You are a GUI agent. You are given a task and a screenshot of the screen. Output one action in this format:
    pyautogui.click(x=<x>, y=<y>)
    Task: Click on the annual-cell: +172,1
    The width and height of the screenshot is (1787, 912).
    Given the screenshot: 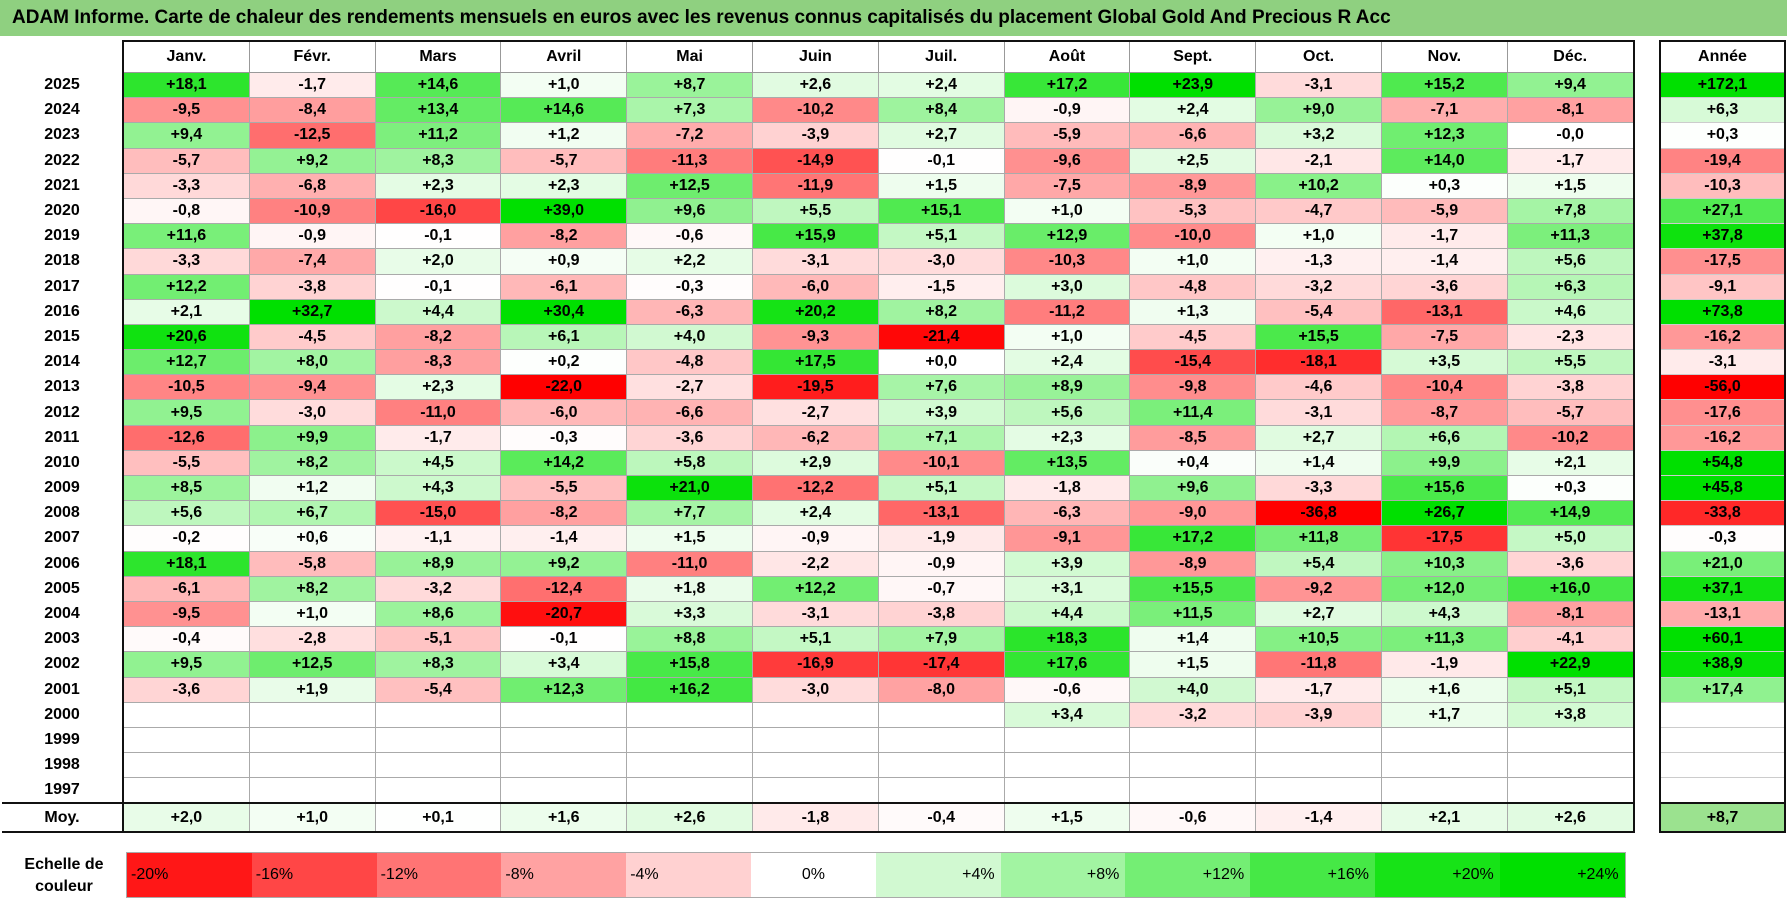 What is the action you would take?
    pyautogui.click(x=1722, y=85)
    